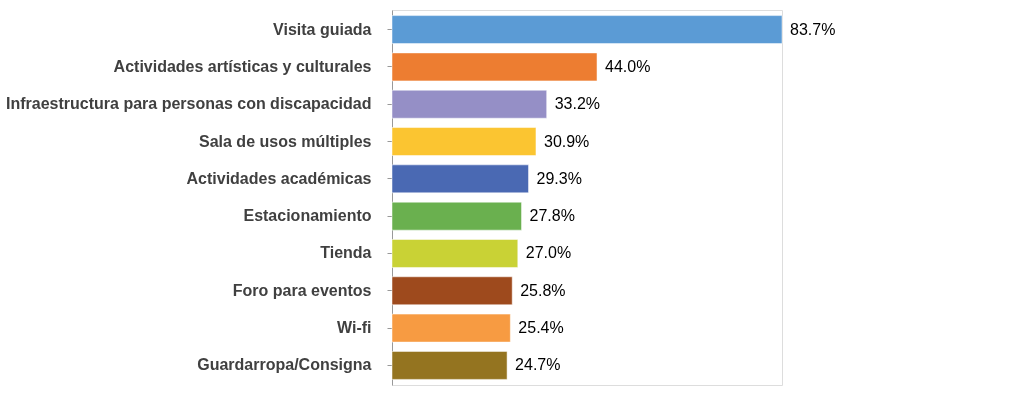 The image size is (1024, 403). What do you see at coordinates (354, 328) in the screenshot?
I see `y-tick-label: Wi-fi` at bounding box center [354, 328].